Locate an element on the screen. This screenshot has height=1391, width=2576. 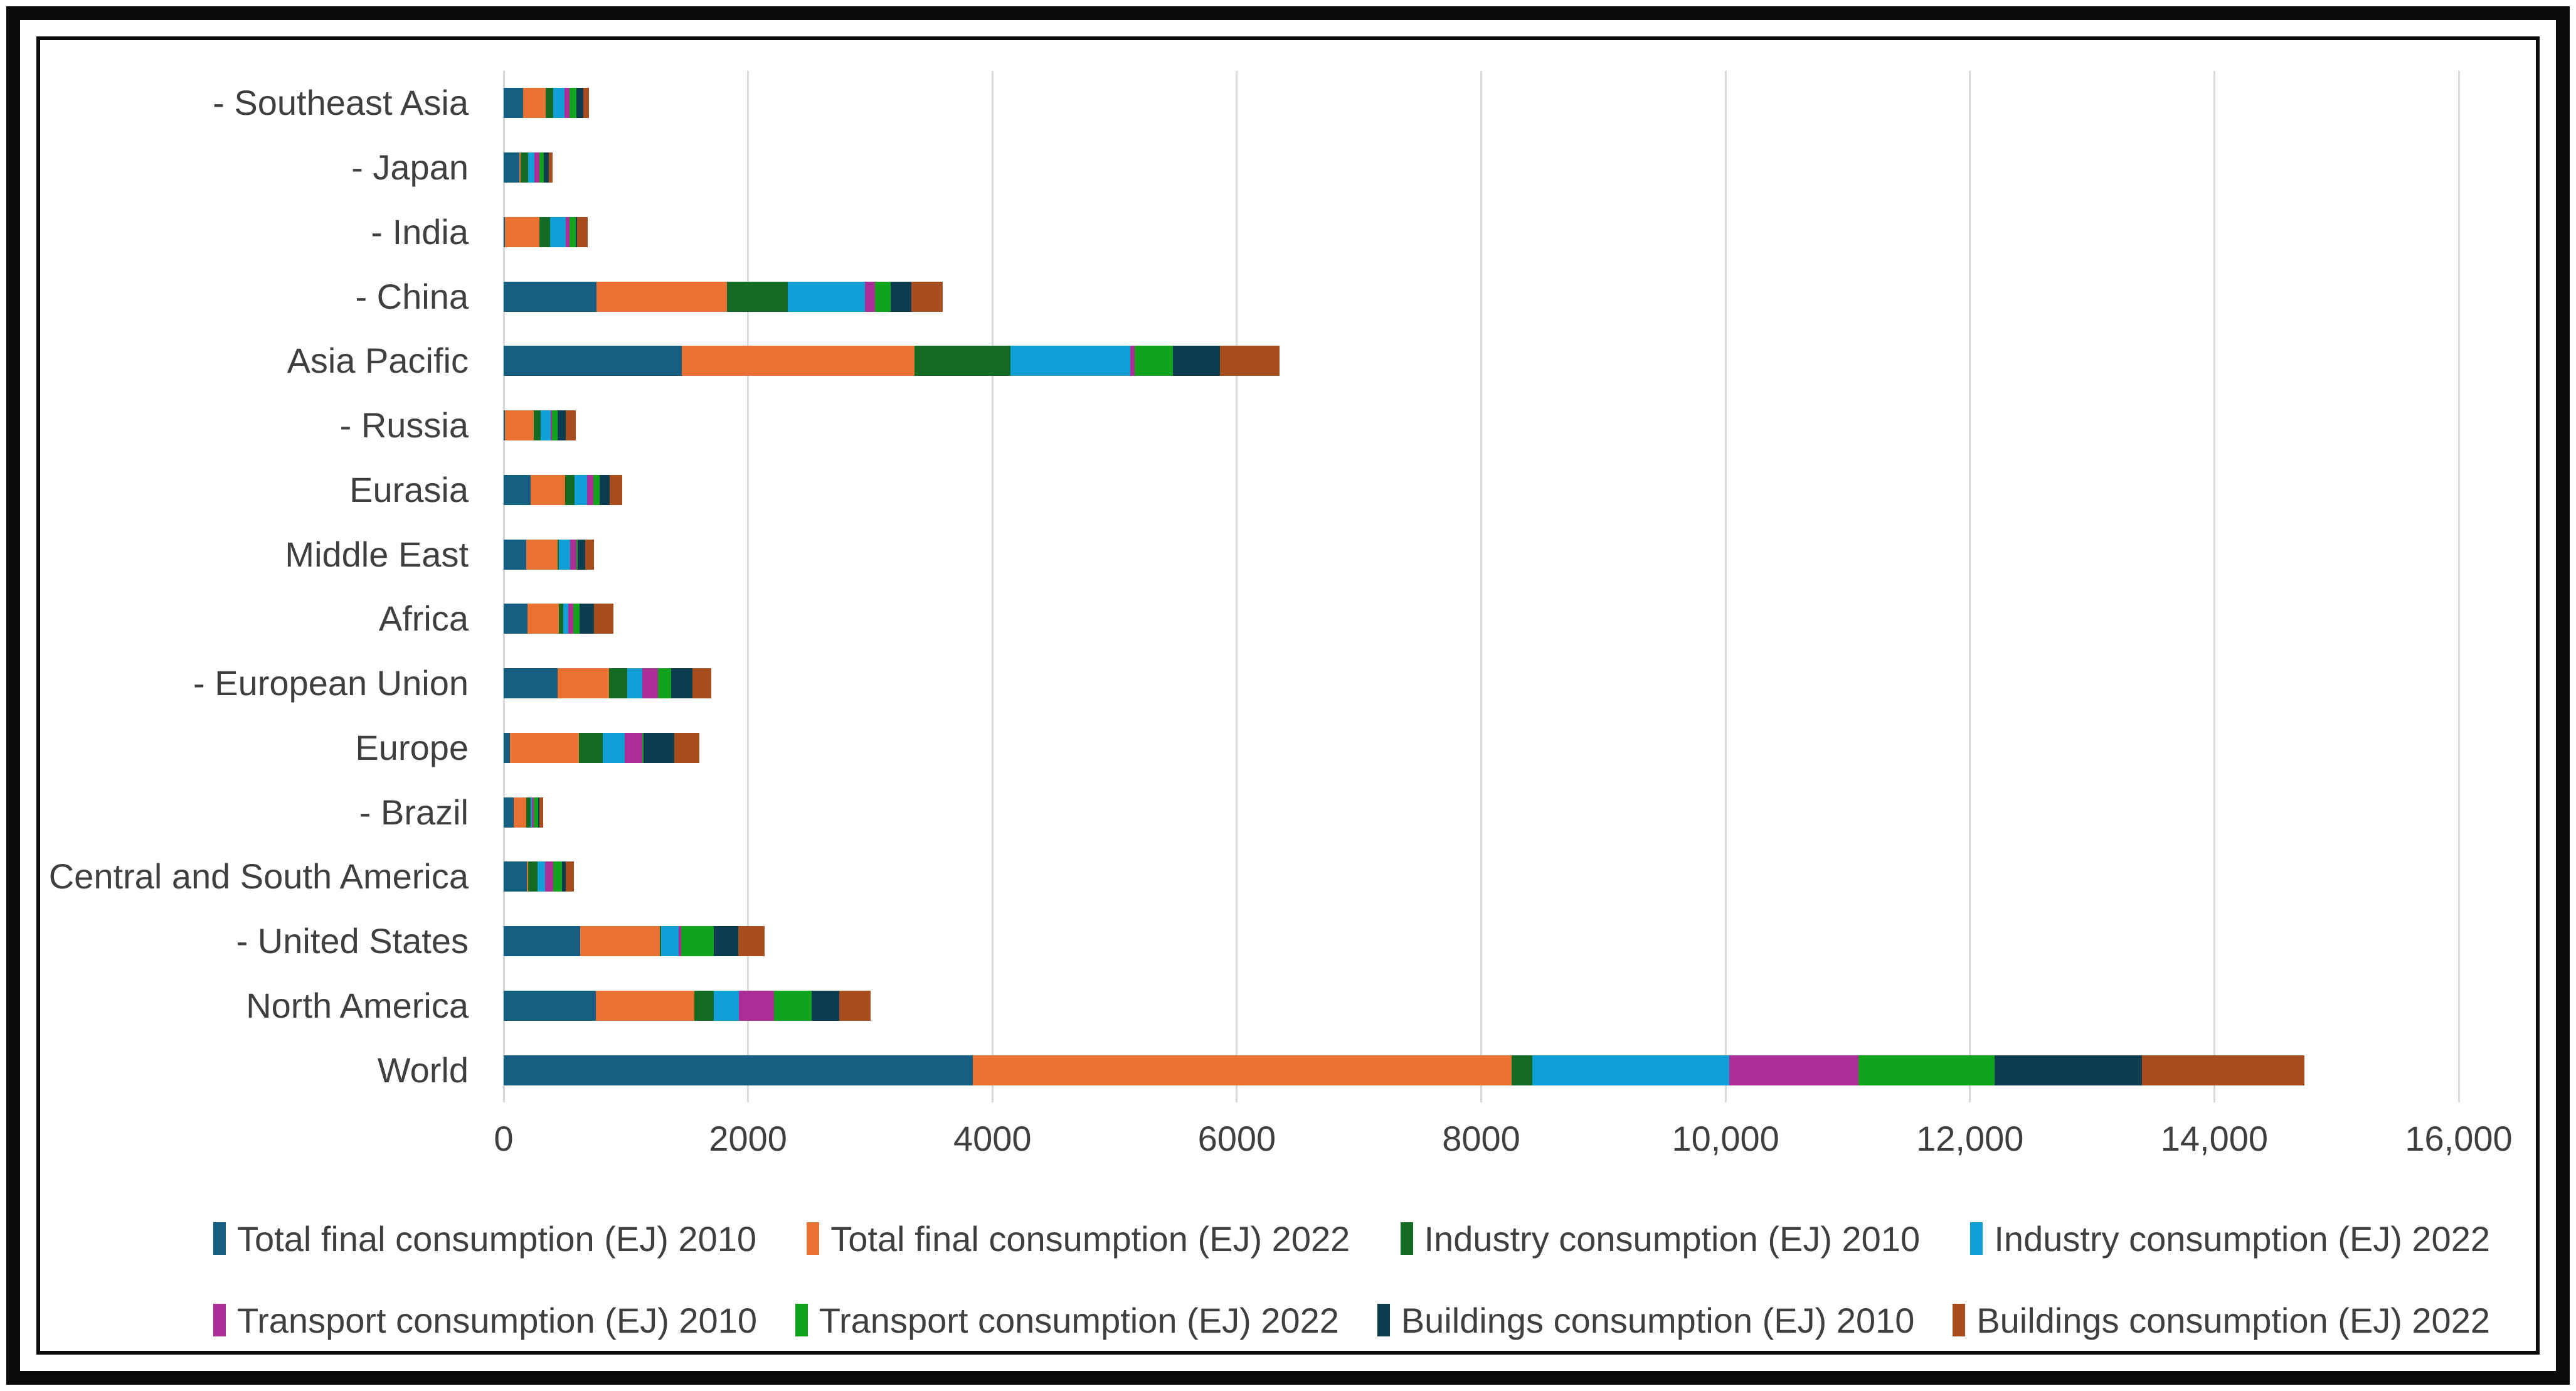
tick-label: 10,000 is located at coordinates (1725, 1138).